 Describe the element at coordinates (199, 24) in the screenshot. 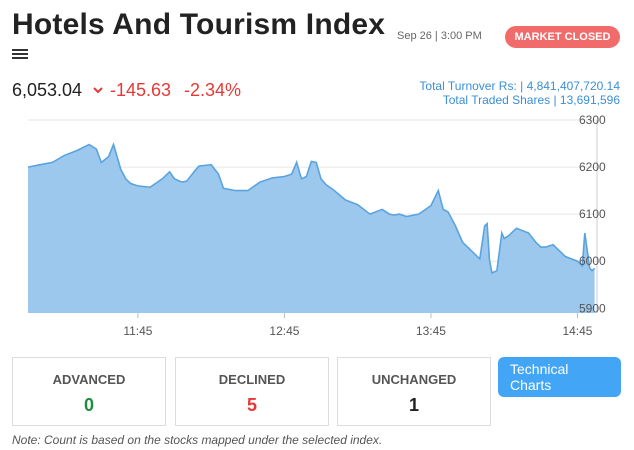

I see `page-title: Hotels And Tourism Index` at that location.